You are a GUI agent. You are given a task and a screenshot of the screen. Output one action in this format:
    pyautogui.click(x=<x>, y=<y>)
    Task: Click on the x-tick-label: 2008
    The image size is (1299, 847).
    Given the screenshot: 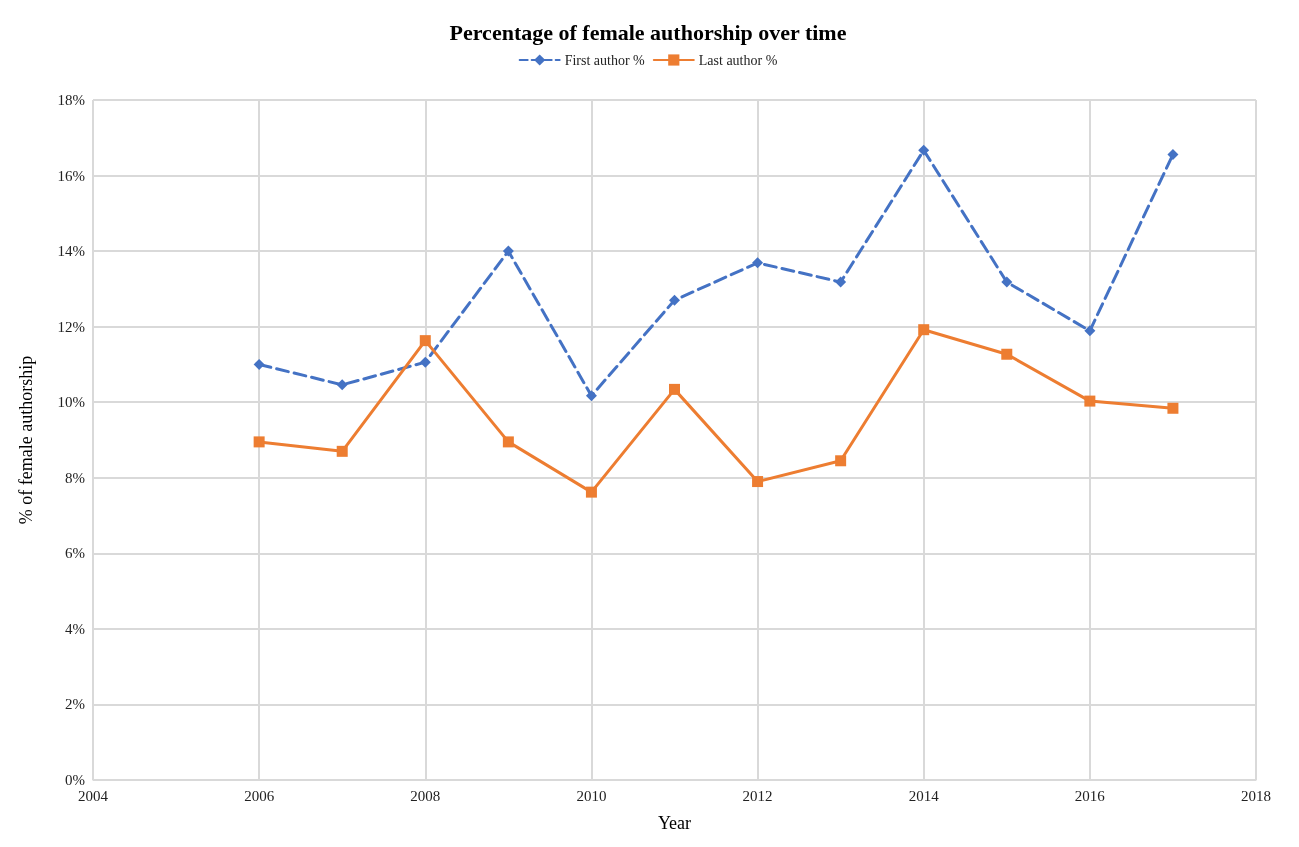 What is the action you would take?
    pyautogui.click(x=425, y=795)
    